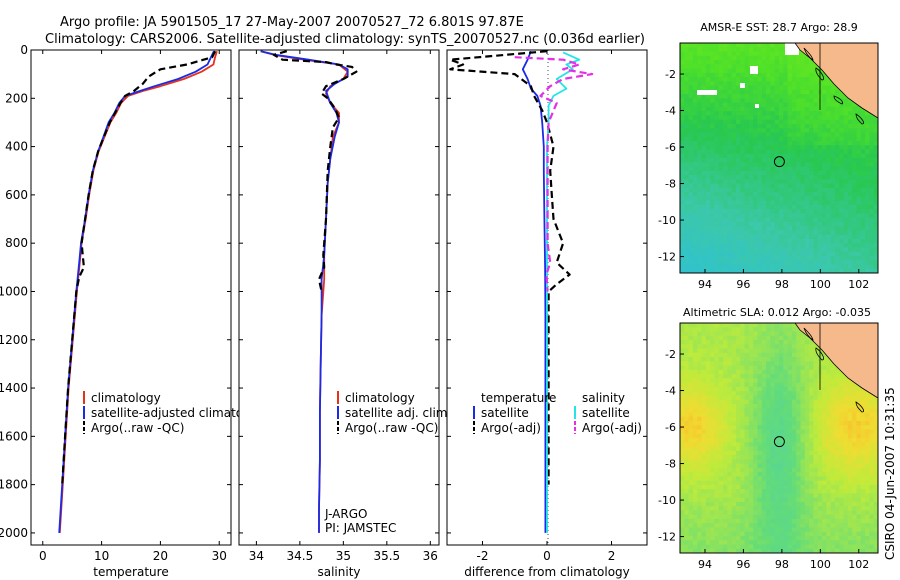  I want to click on sst-map-ticks: 94 96 98 100 102-2-4-6-8-10-12, so click(763, 179).